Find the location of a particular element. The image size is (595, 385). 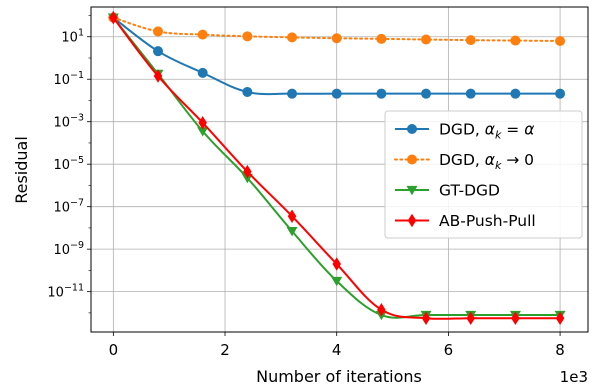

legend-frame is located at coordinates (483, 174).